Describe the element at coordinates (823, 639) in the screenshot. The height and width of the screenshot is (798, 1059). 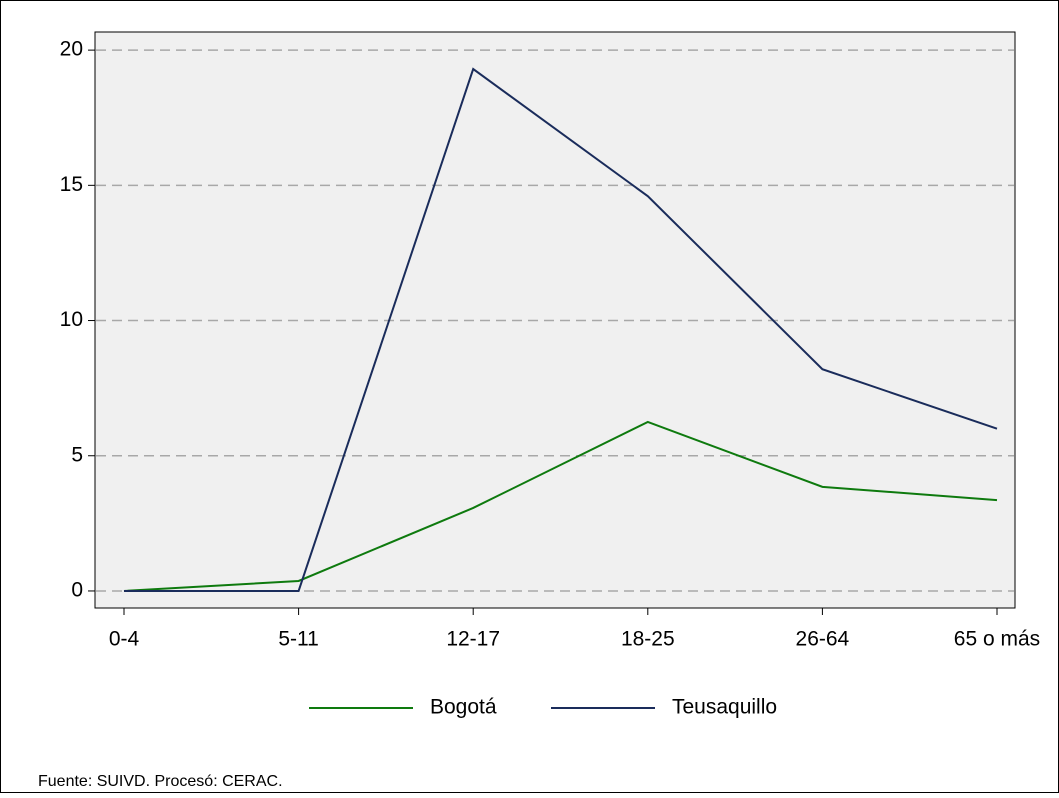
I see `x-tick-label: 26-64` at that location.